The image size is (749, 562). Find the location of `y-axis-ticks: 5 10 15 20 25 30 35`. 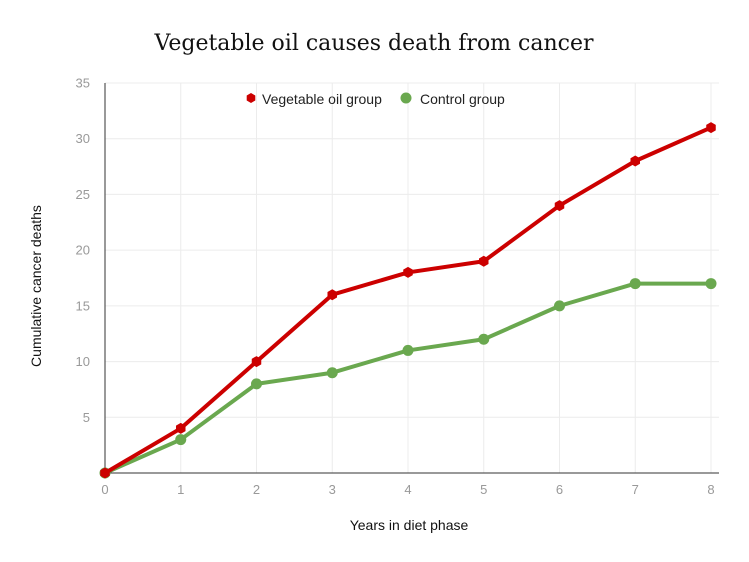

y-axis-ticks: 5 10 15 20 25 30 35 is located at coordinates (83, 250).